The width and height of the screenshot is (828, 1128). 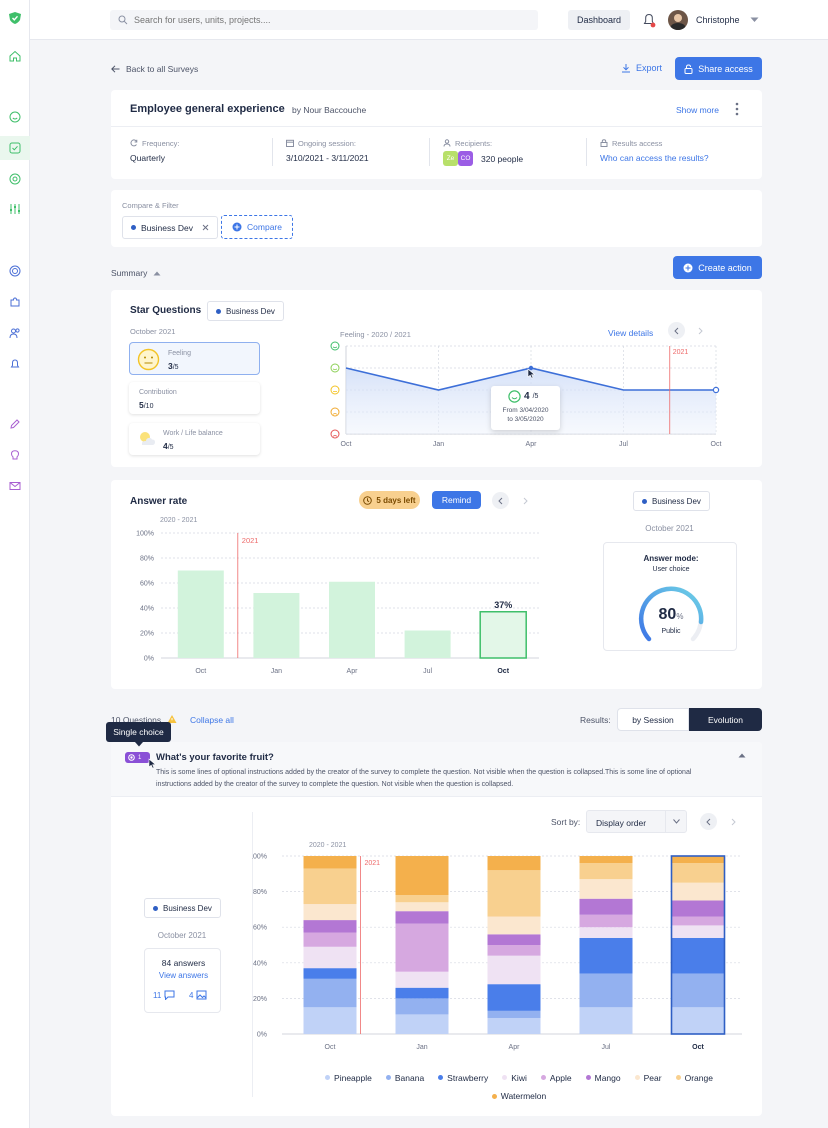 What do you see at coordinates (15, 364) in the screenshot?
I see `bell-nav-icon` at bounding box center [15, 364].